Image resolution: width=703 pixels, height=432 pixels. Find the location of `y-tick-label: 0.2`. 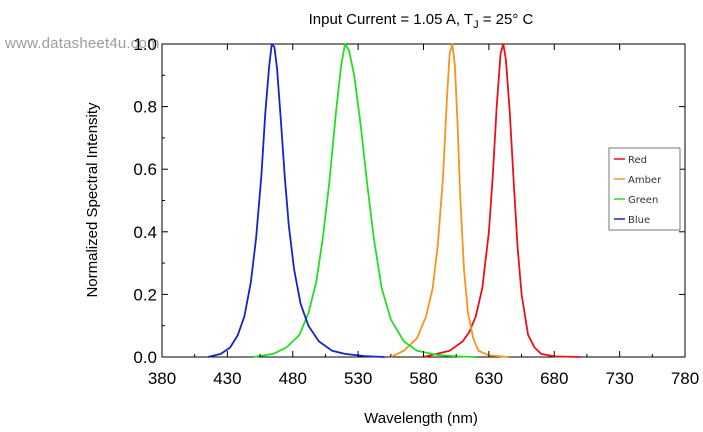

y-tick-label: 0.2 is located at coordinates (145, 294).